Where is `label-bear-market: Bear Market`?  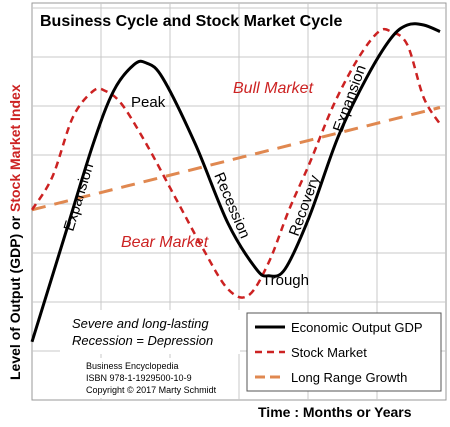 label-bear-market: Bear Market is located at coordinates (165, 242).